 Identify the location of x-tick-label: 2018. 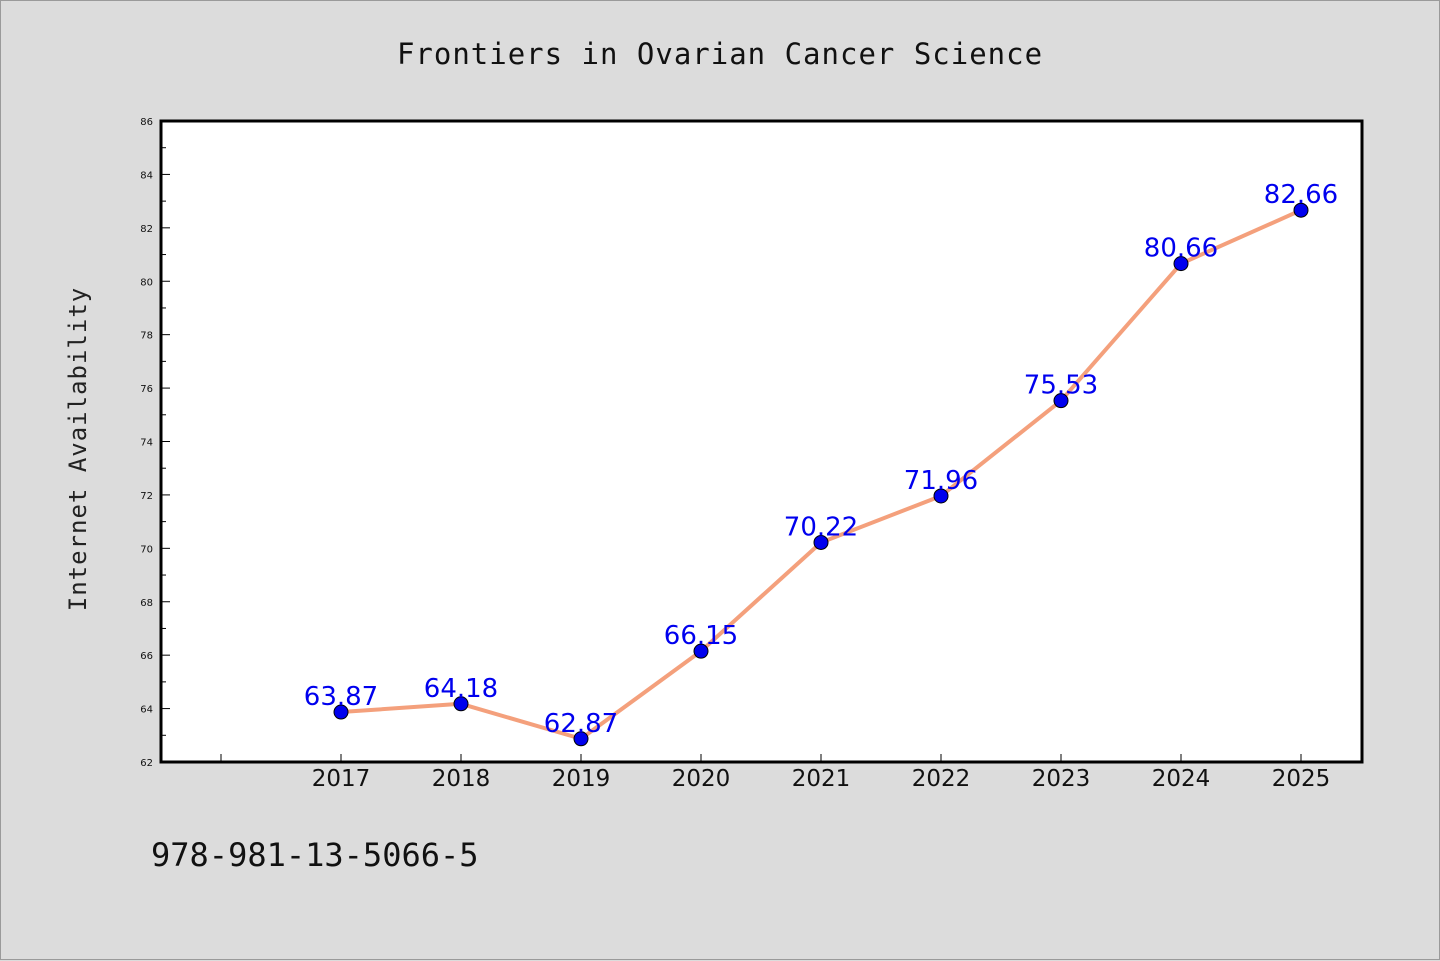
(461, 779).